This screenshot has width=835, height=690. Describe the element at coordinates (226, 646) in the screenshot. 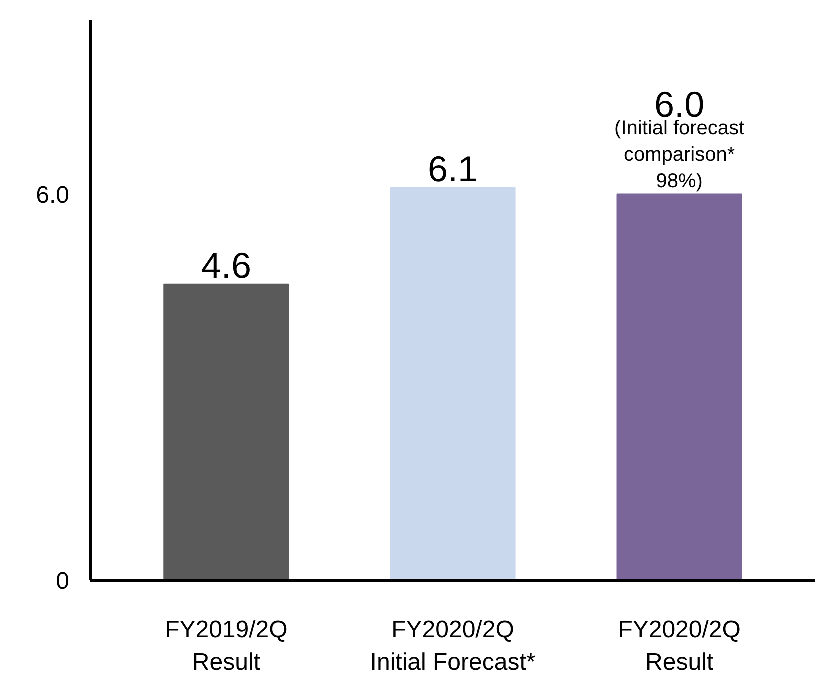

I see `x-tick-label: FY2019/2Q Result` at that location.